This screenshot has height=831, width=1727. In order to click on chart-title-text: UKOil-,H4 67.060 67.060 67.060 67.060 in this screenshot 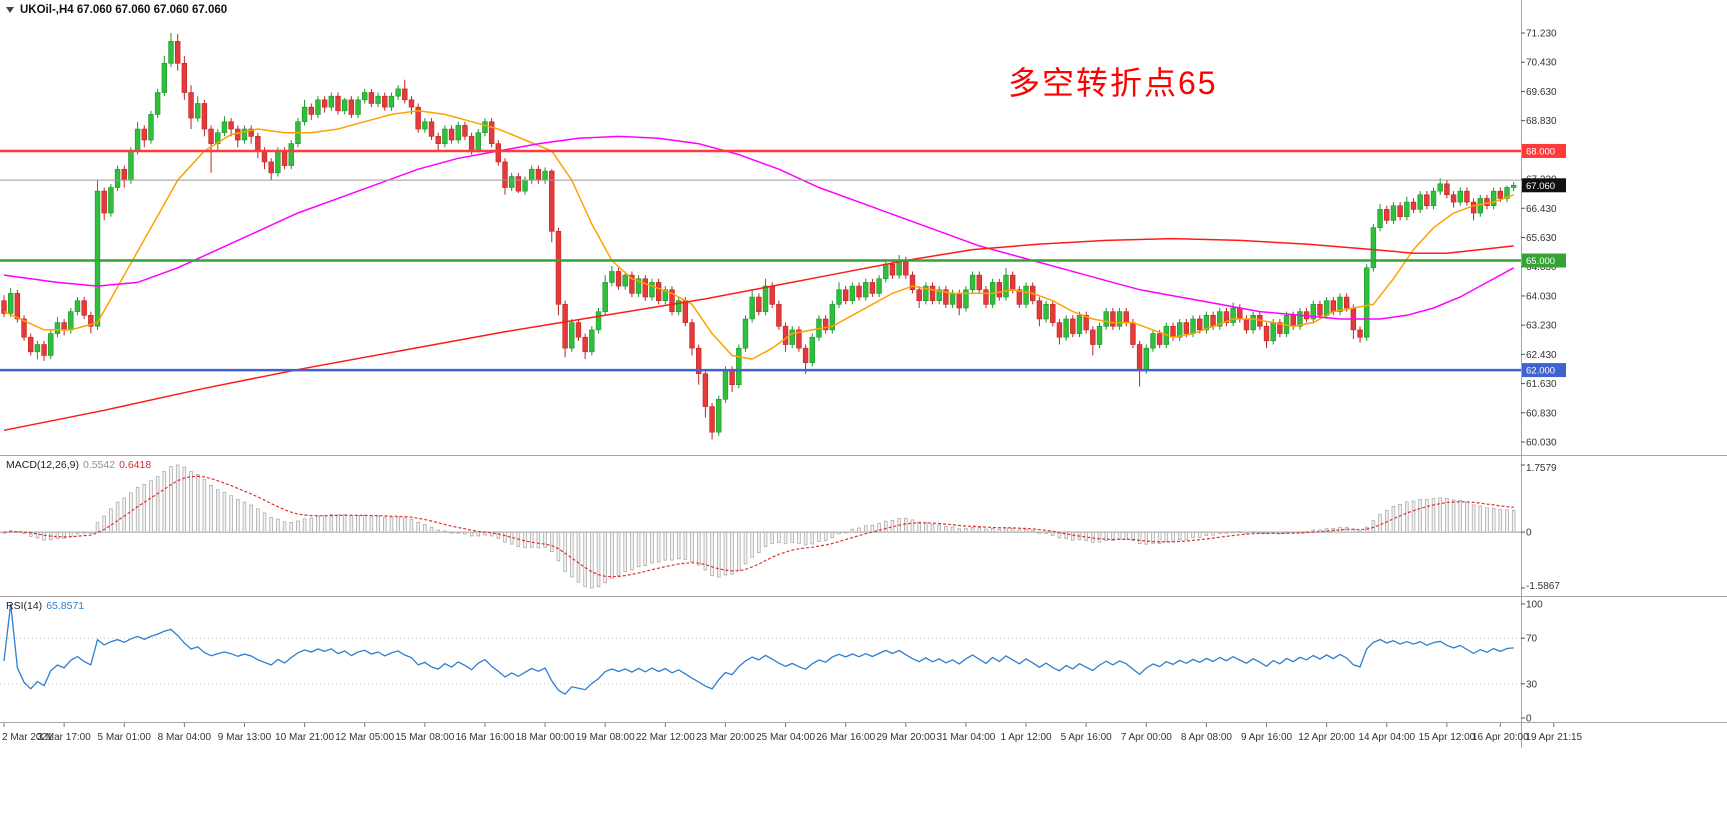, I will do `click(124, 10)`.